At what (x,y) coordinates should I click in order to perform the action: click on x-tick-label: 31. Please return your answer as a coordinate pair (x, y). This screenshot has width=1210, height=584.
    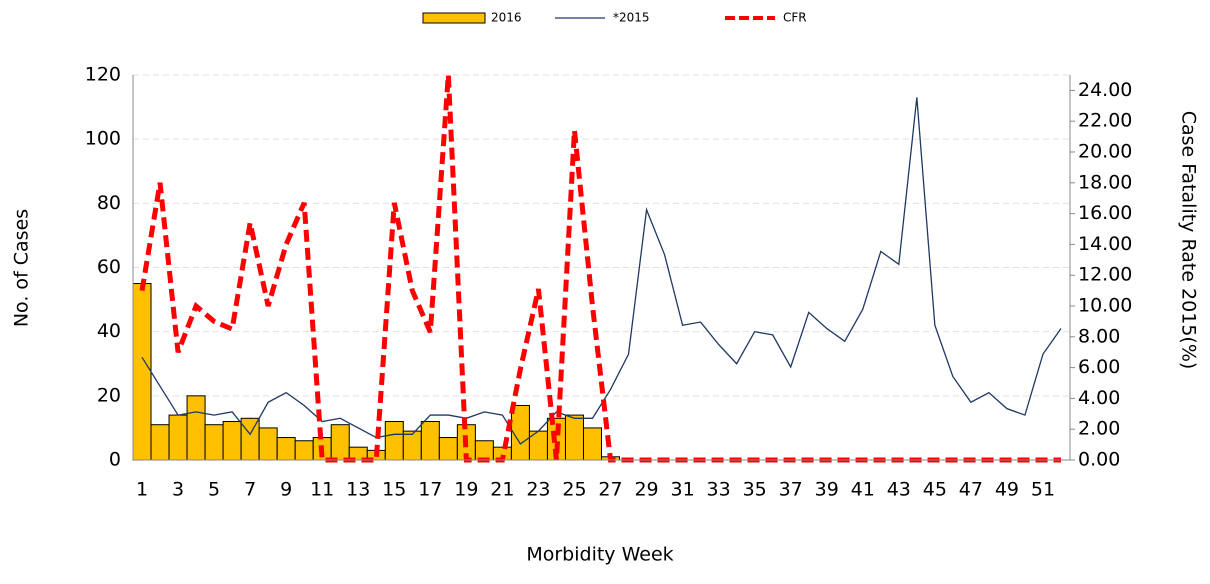
    Looking at the image, I should click on (682, 490).